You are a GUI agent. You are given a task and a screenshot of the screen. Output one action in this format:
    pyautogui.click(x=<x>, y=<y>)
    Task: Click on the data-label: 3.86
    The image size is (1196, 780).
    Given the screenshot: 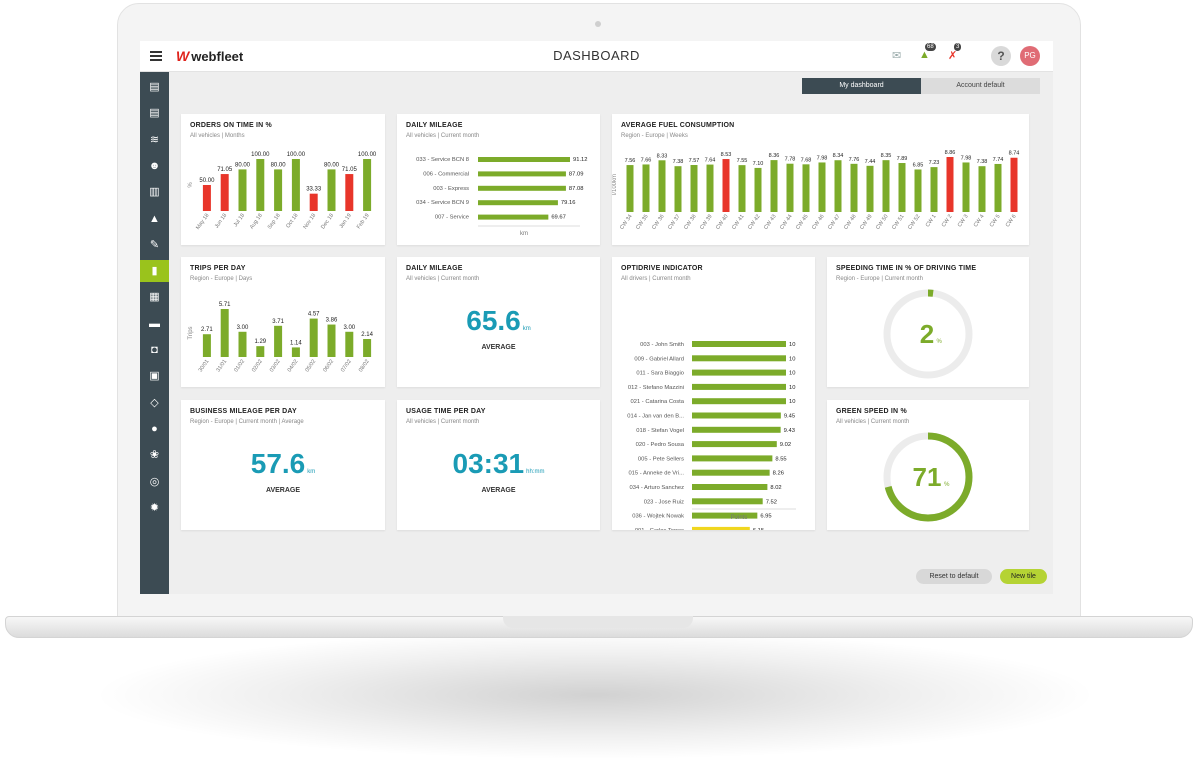 What is the action you would take?
    pyautogui.click(x=332, y=321)
    